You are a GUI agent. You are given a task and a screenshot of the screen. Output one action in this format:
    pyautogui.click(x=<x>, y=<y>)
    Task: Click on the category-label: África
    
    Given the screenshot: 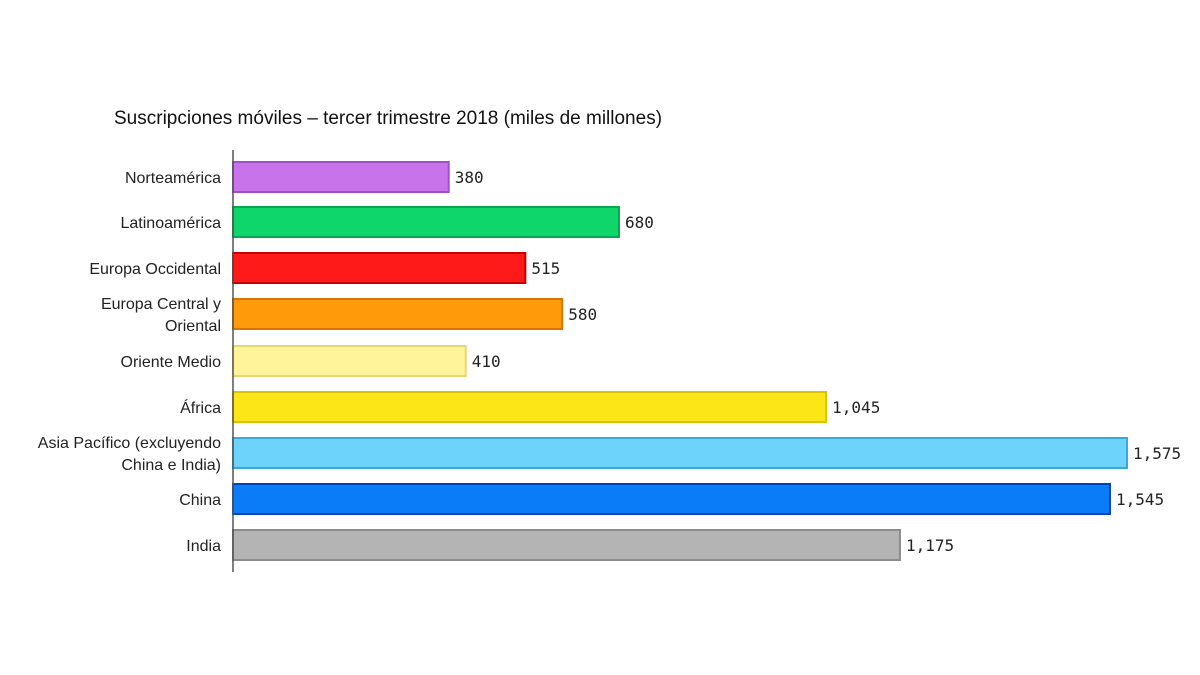 What is the action you would take?
    pyautogui.click(x=200, y=407)
    